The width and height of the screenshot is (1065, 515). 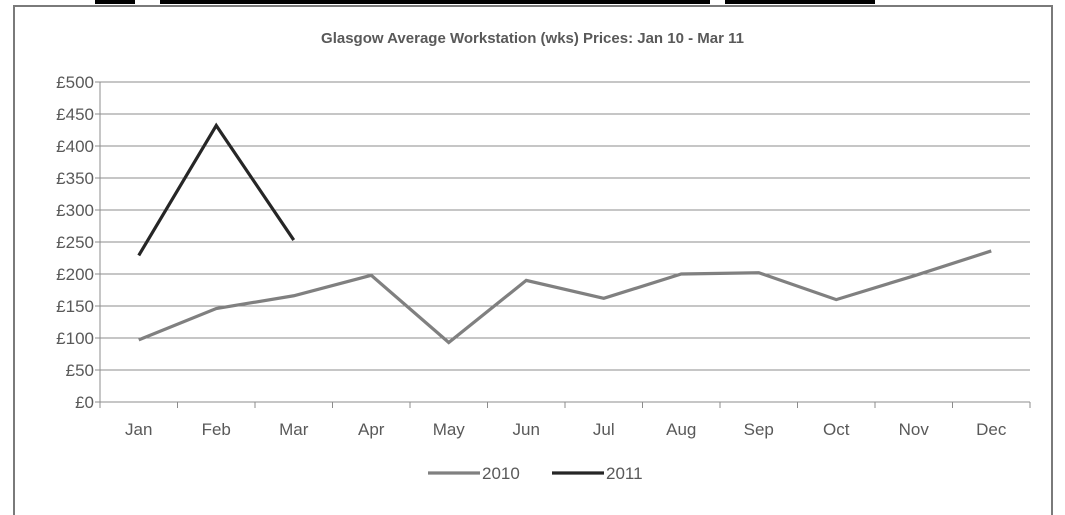 What do you see at coordinates (75, 114) in the screenshot?
I see `y-tick-label: £450` at bounding box center [75, 114].